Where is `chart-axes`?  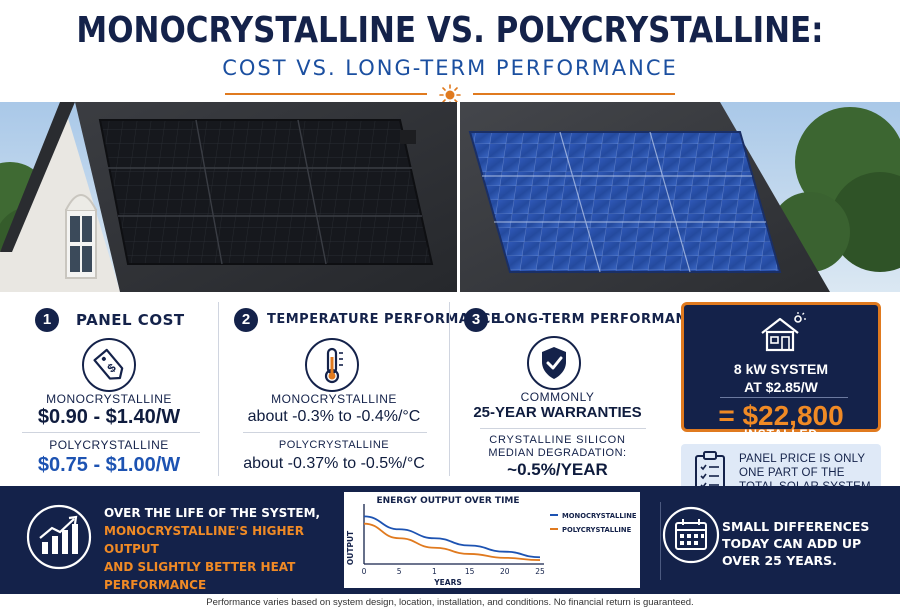
chart-axes is located at coordinates (453, 534).